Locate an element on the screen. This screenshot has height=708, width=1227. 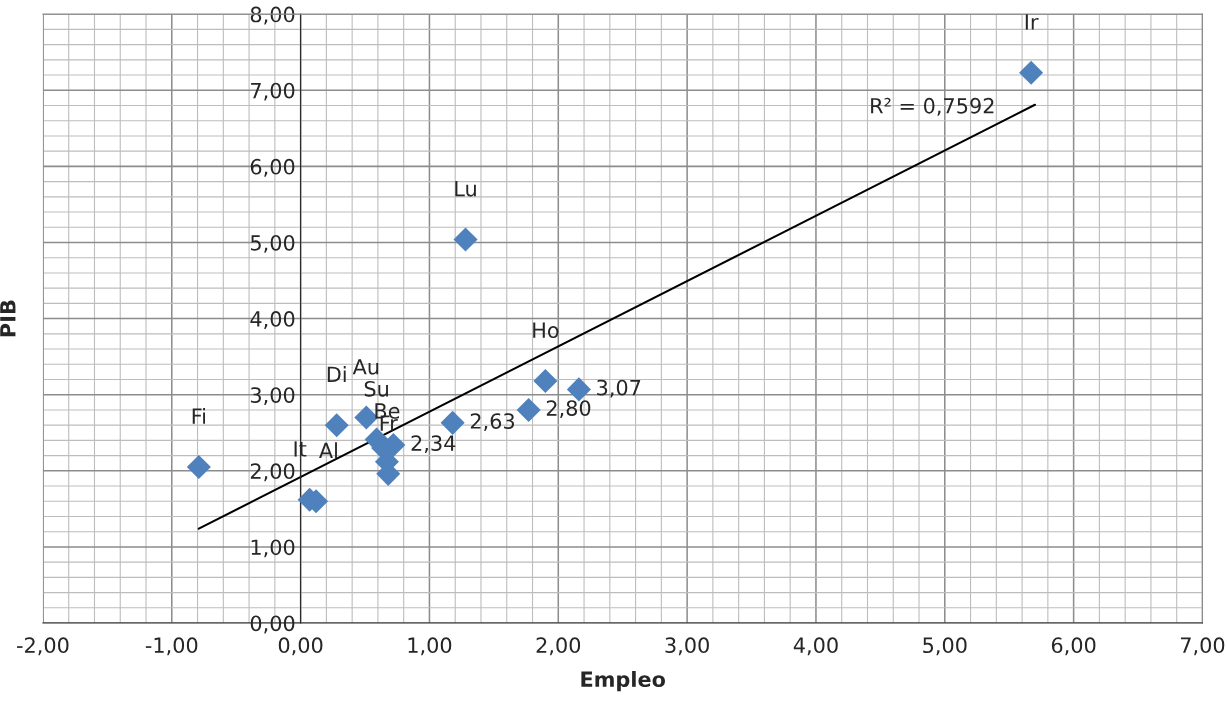
y-axis-title: PIB is located at coordinates (8, 318).